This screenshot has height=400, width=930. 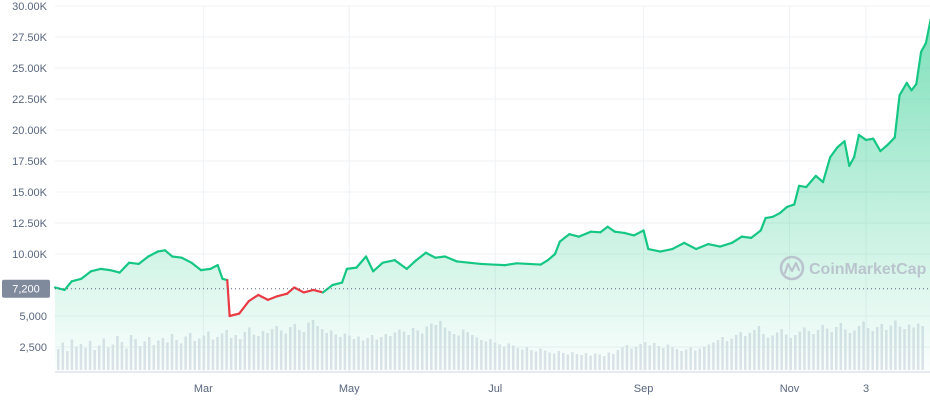 I want to click on reference-label: 7,200, so click(x=26, y=288).